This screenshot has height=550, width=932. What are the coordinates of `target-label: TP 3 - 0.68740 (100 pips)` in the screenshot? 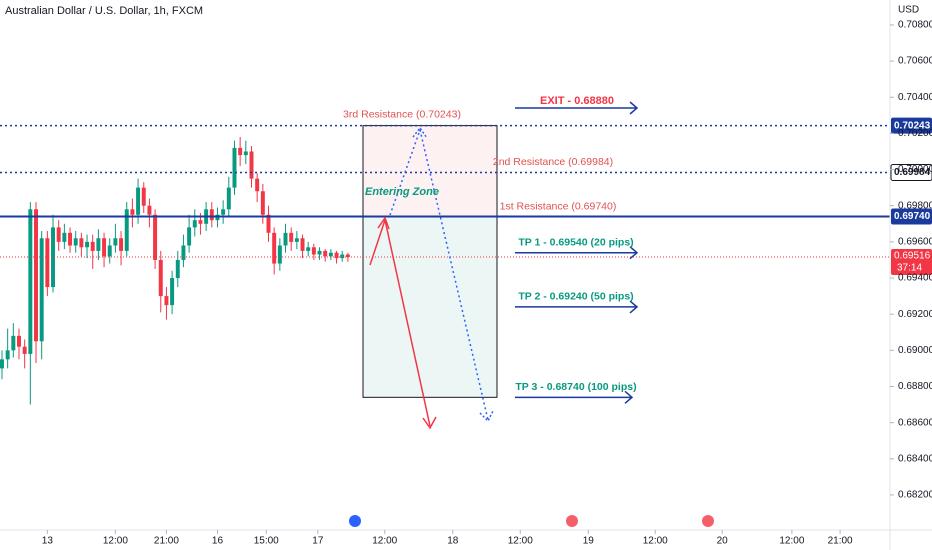 It's located at (575, 387).